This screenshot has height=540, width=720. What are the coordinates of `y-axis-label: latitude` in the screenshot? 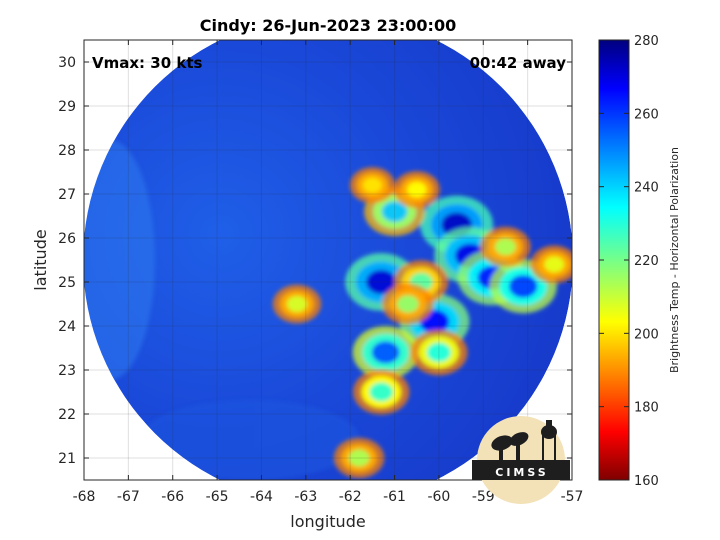 It's located at (40, 259).